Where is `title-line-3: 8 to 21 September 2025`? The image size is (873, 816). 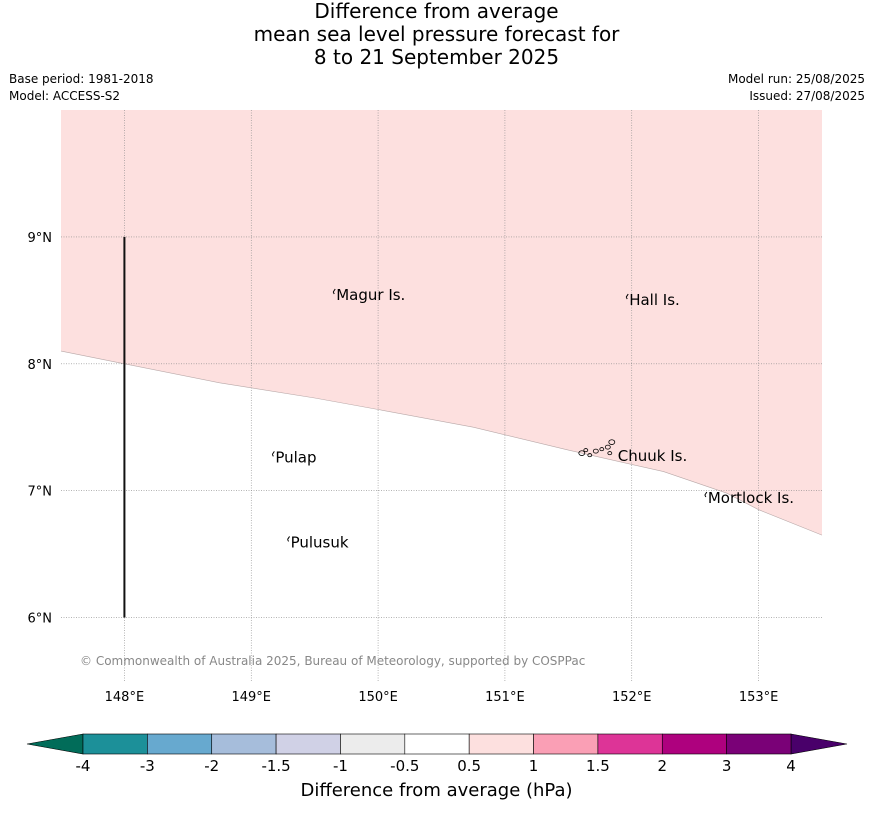
title-line-3: 8 to 21 September 2025 is located at coordinates (436, 57).